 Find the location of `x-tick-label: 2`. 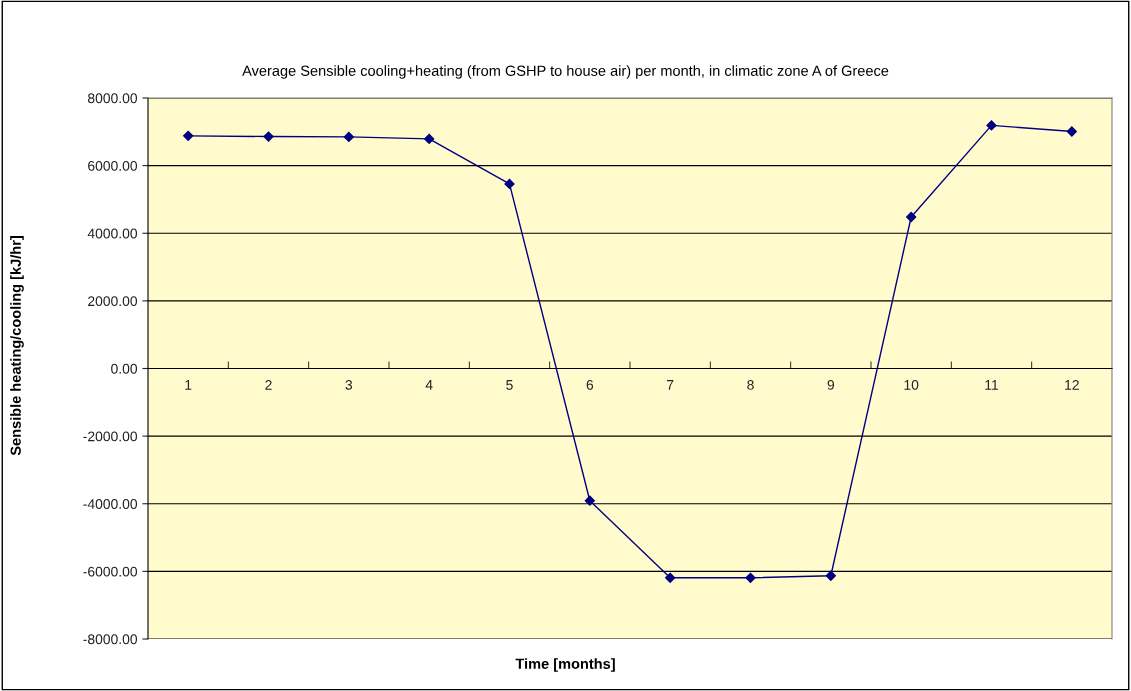

x-tick-label: 2 is located at coordinates (268, 384).